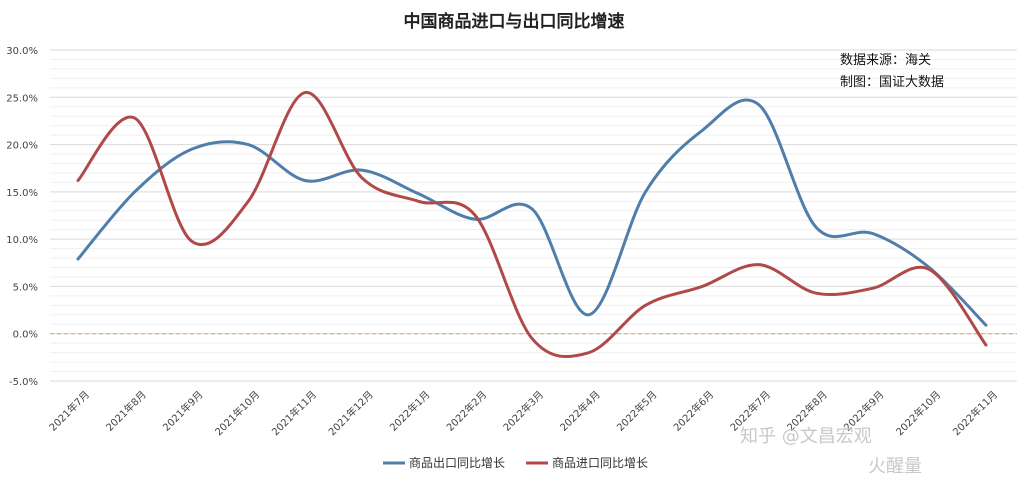  Describe the element at coordinates (22, 146) in the screenshot. I see `y-tick-label: 20.0%` at that location.